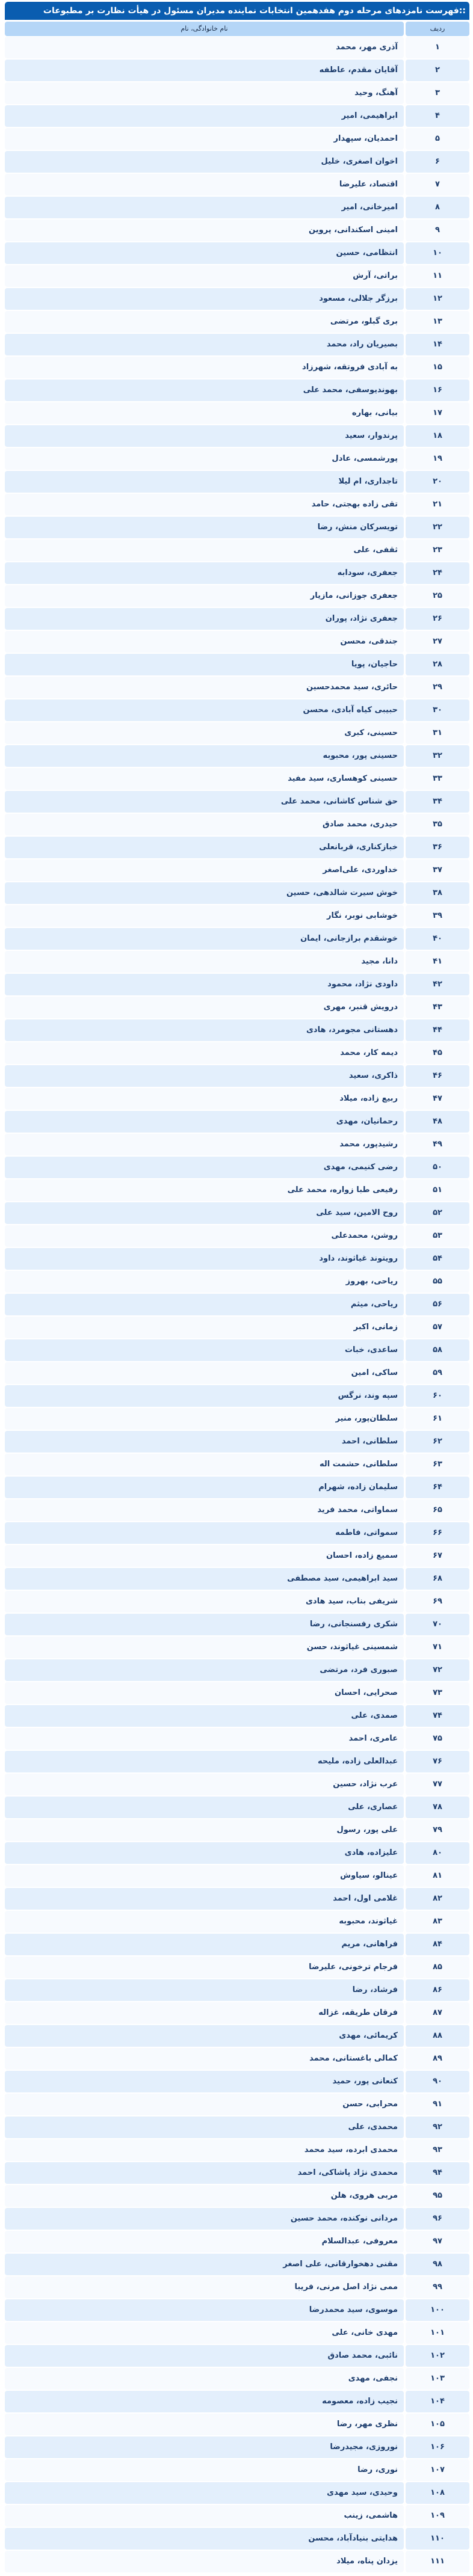  What do you see at coordinates (204, 2219) in the screenshot?
I see `candidate-name: مردانی نوکنده، محمد حسین` at bounding box center [204, 2219].